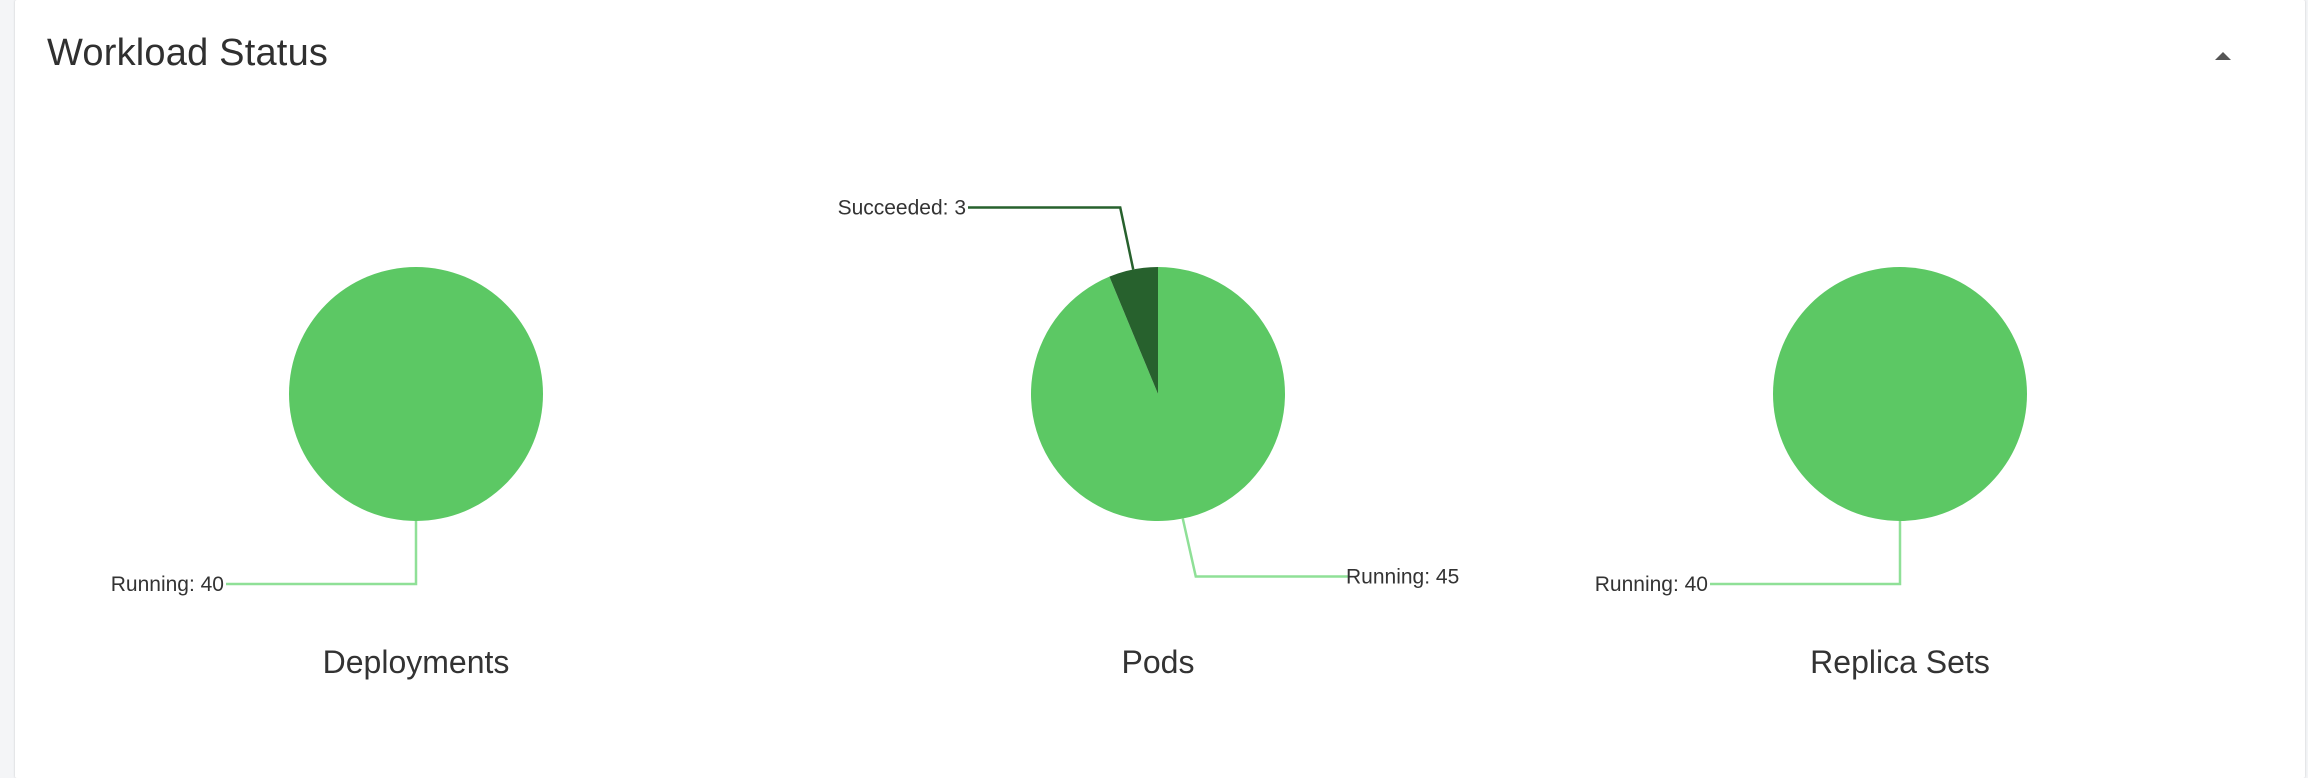 The height and width of the screenshot is (778, 2308). I want to click on collapse-button, so click(2223, 56).